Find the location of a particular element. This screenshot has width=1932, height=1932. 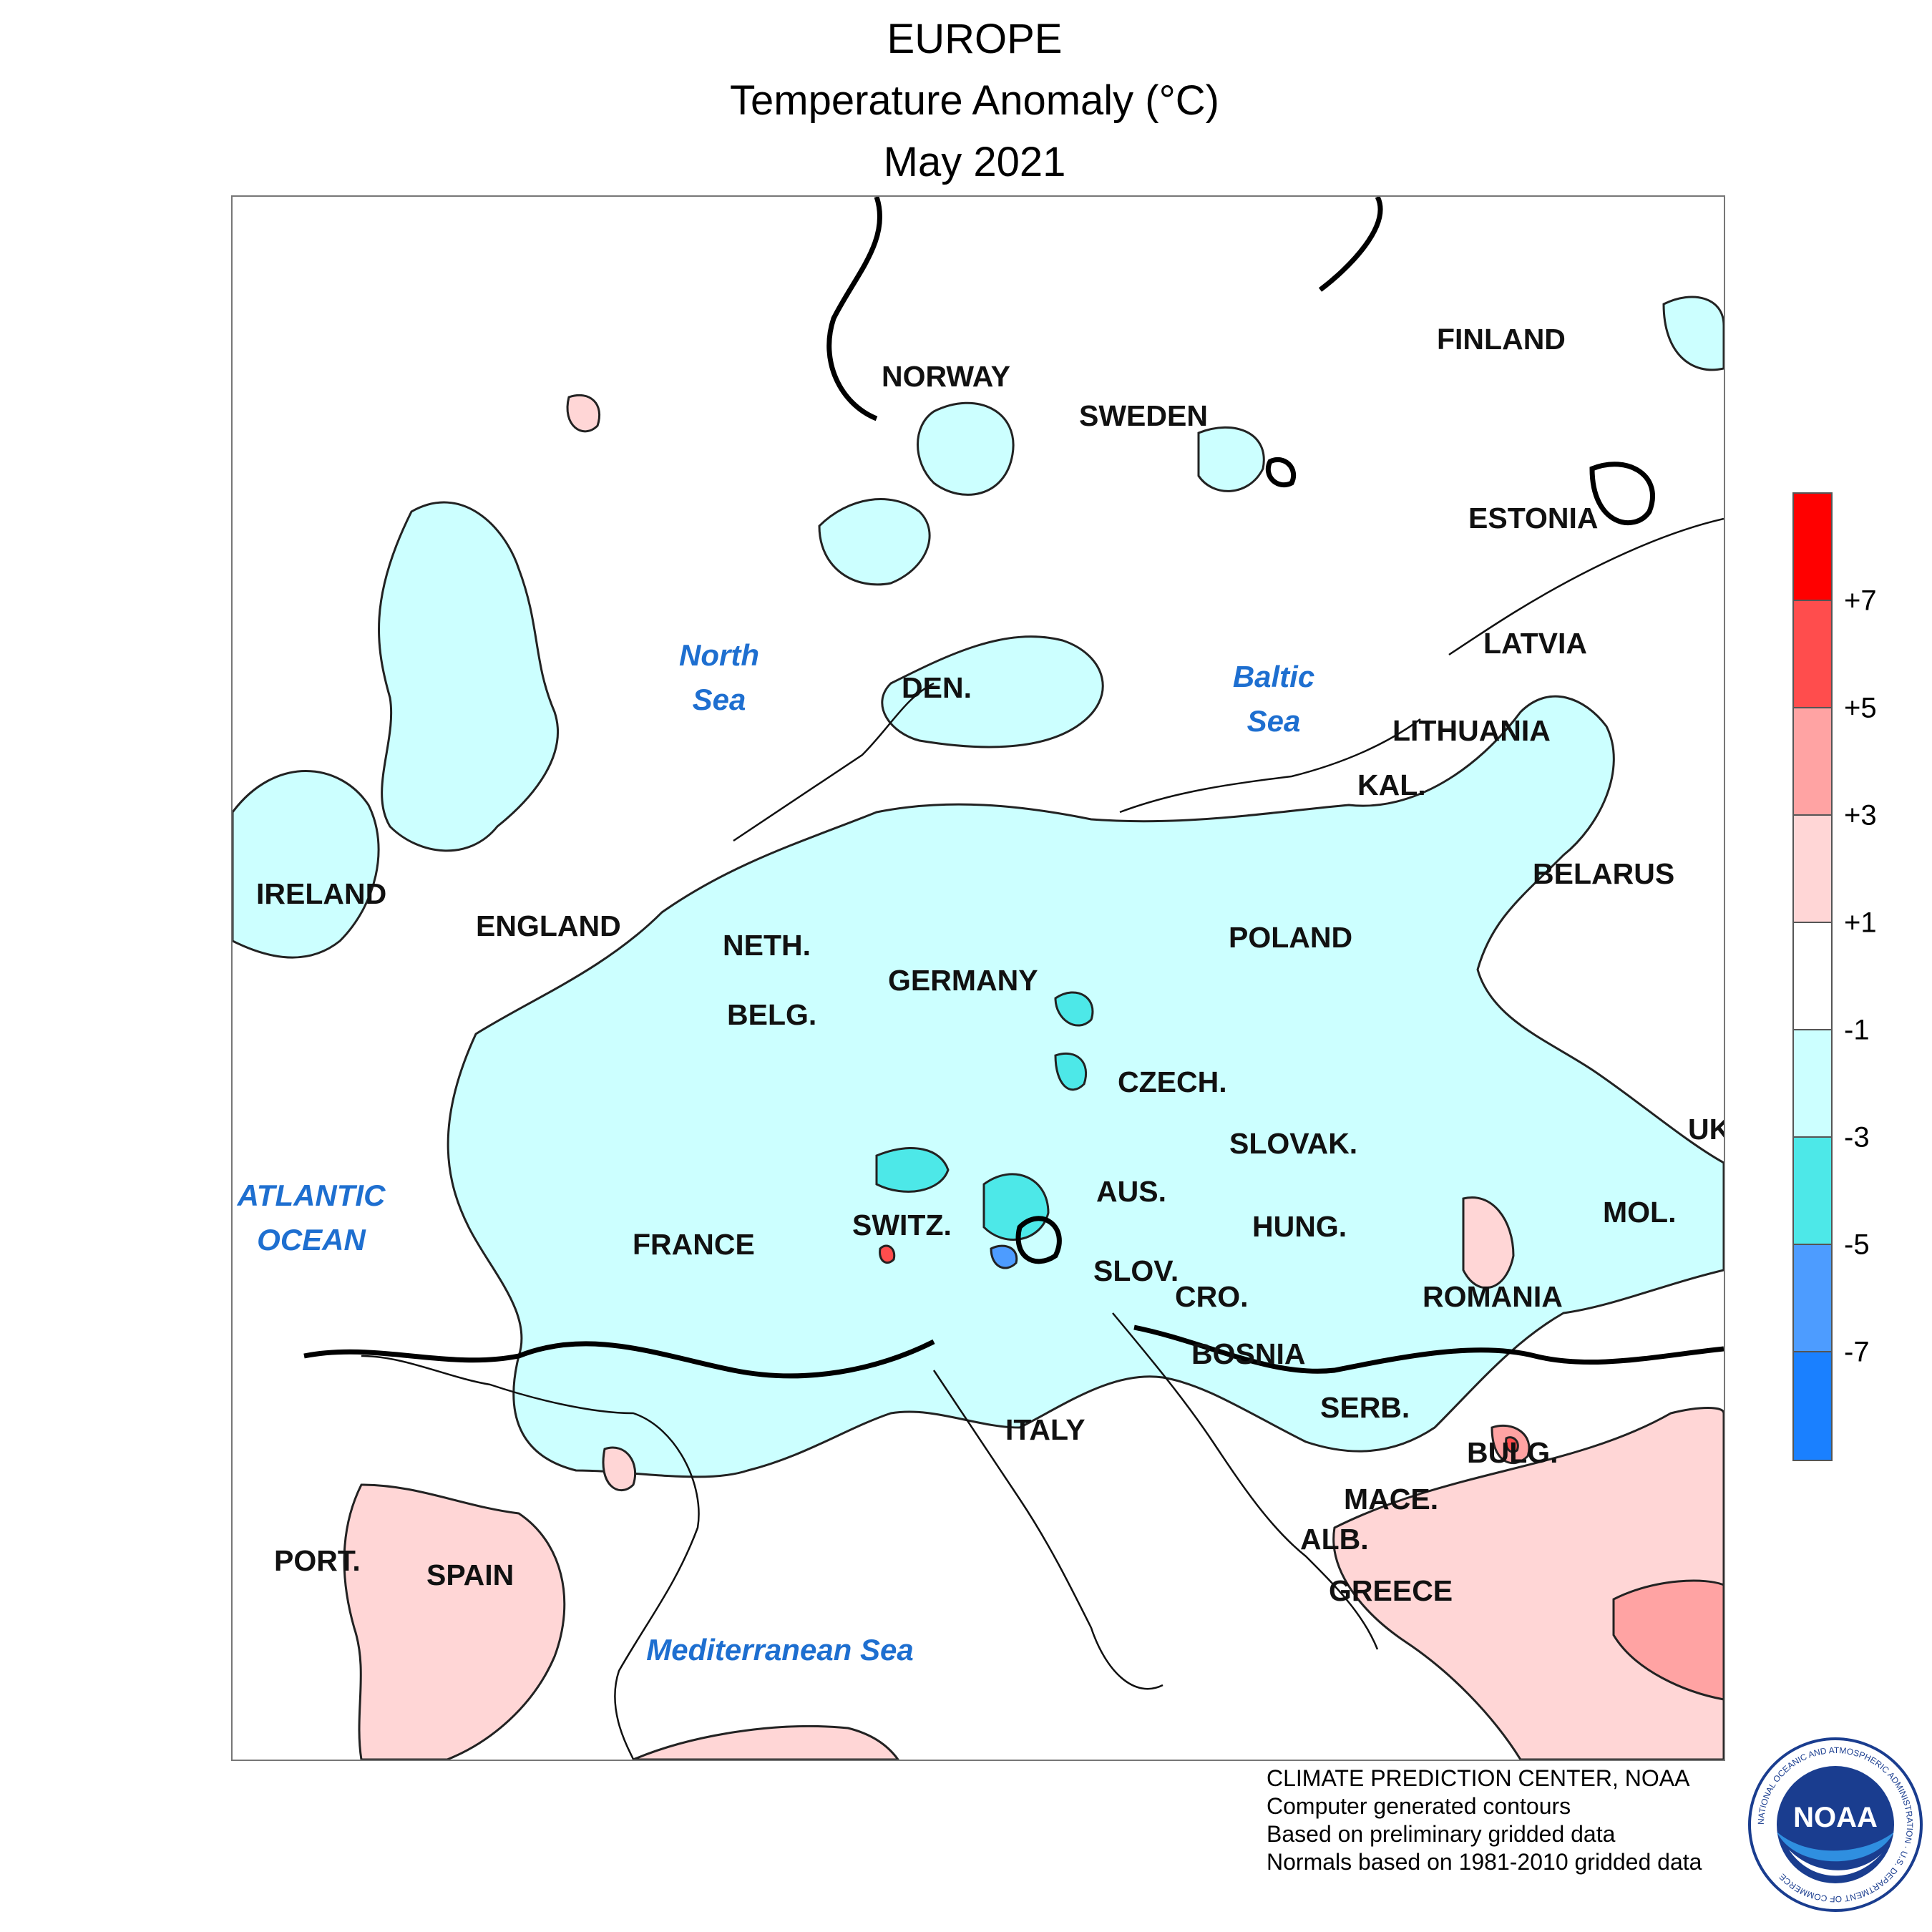

sweden-south-cool-area is located at coordinates (992, 691).